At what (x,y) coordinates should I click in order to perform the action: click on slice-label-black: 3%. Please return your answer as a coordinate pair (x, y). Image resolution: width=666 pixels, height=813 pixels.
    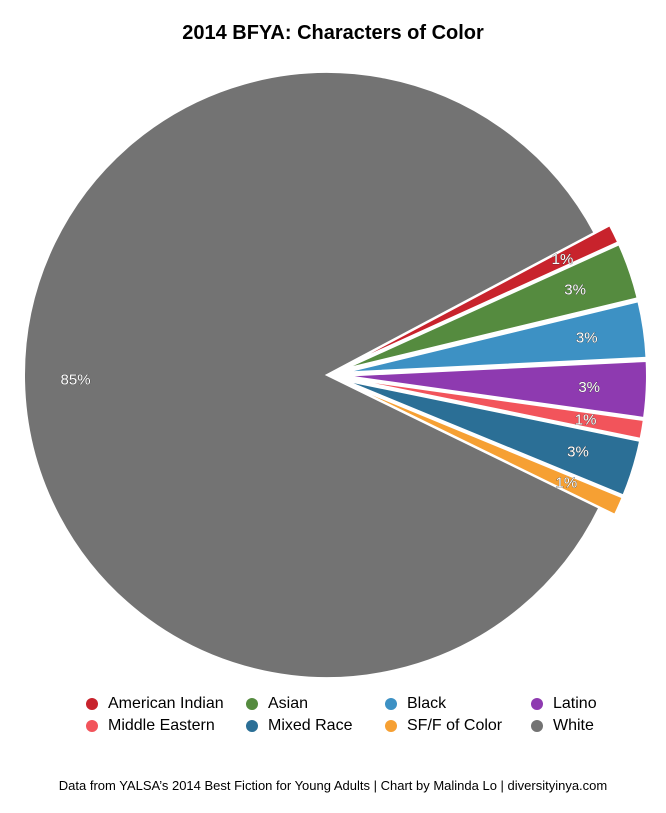
    Looking at the image, I should click on (587, 338).